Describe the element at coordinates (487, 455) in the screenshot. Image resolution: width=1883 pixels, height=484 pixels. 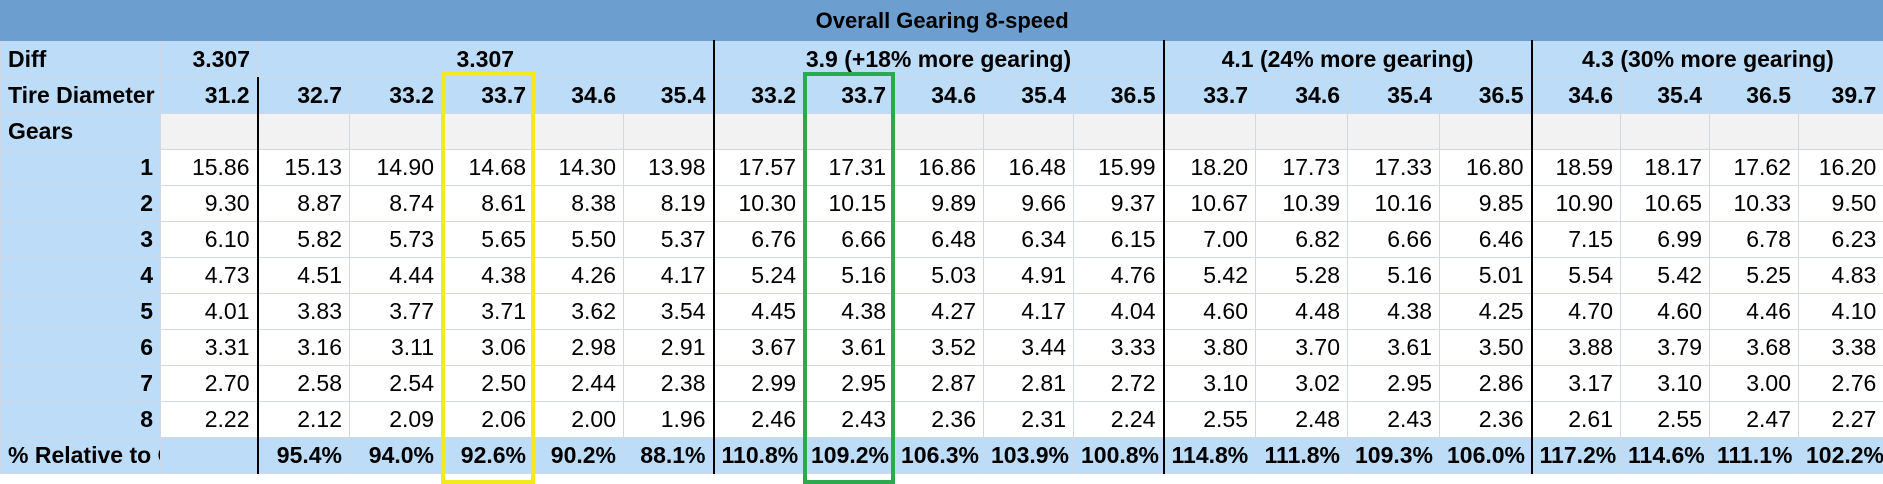
I see `percent-cell: 92.6%` at that location.